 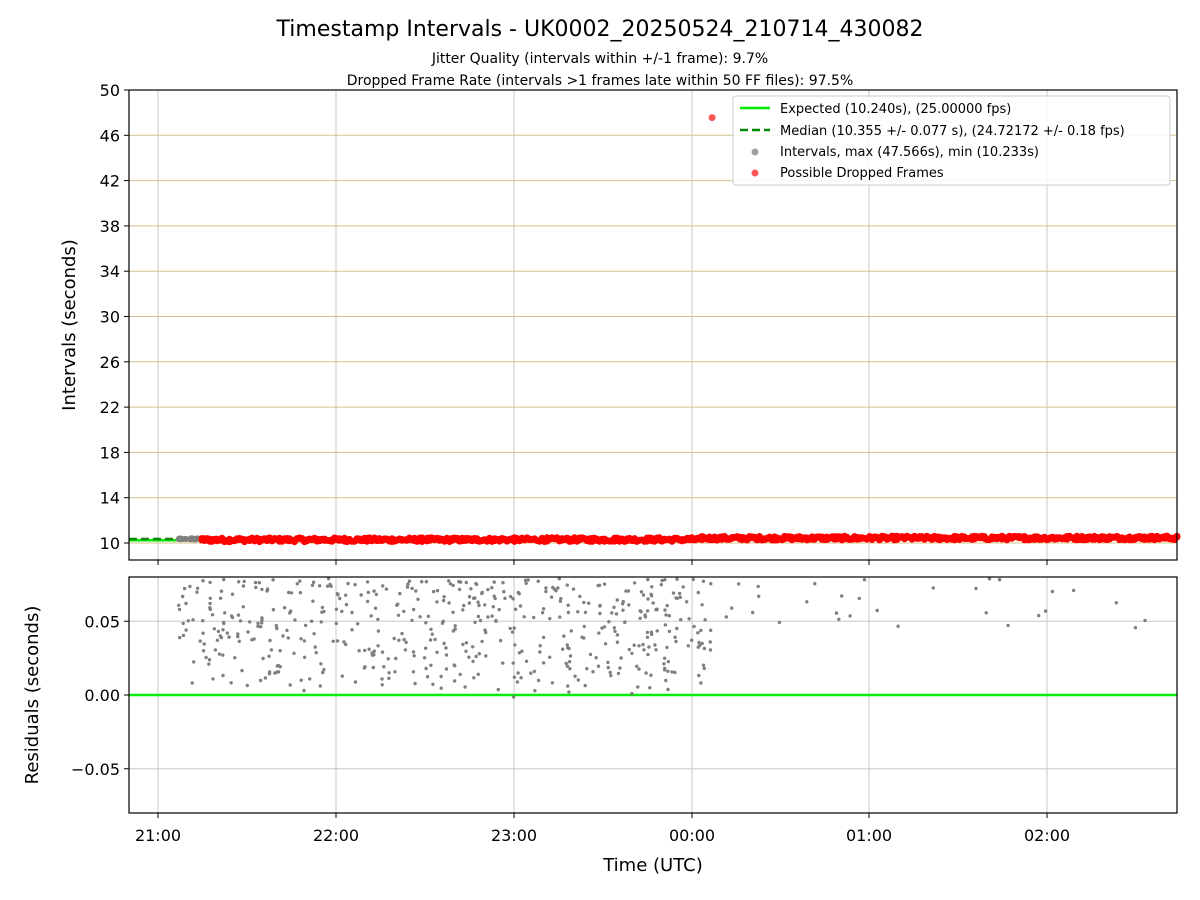 I want to click on top-y-tick-label: 22, so click(x=110, y=407).